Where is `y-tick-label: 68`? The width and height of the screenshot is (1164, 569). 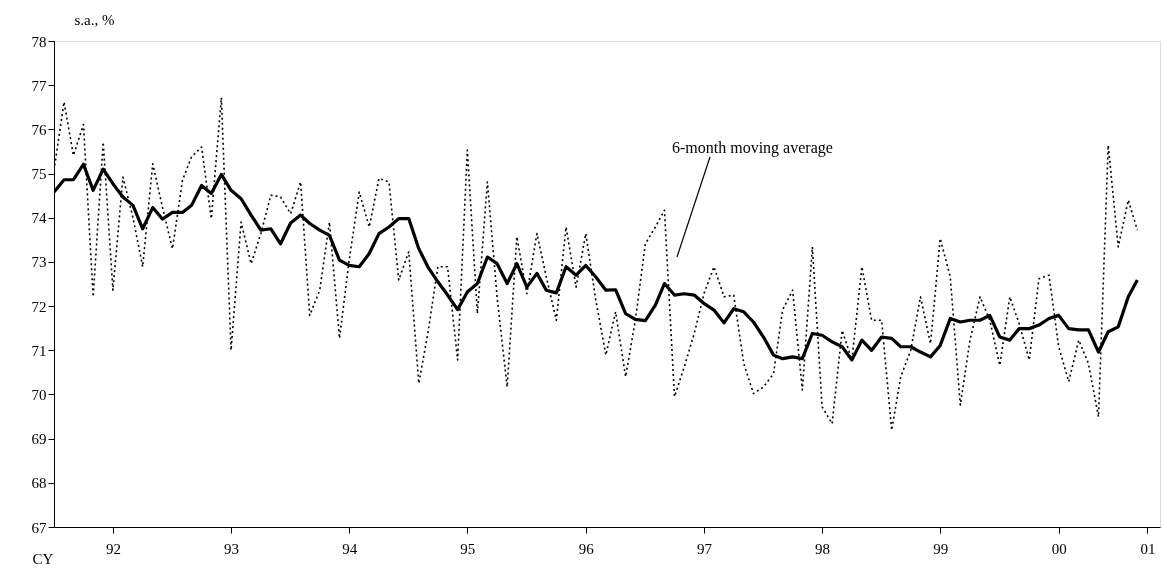
y-tick-label: 68 is located at coordinates (39, 483).